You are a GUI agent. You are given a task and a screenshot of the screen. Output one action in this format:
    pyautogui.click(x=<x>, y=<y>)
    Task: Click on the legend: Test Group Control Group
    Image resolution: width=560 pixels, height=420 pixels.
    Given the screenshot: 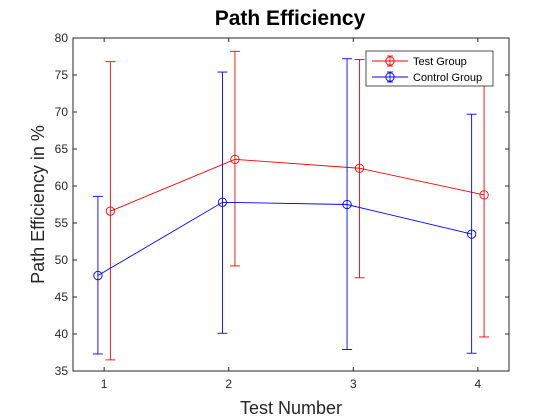 What is the action you would take?
    pyautogui.click(x=429, y=68)
    